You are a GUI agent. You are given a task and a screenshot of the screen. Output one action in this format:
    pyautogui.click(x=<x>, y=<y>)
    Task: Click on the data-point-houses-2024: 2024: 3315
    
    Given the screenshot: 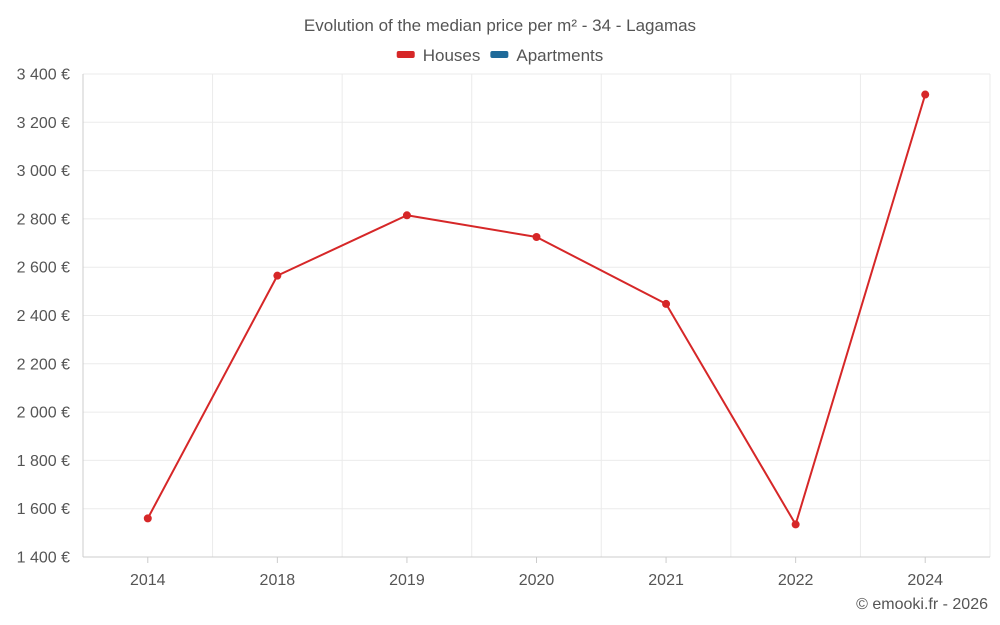 What is the action you would take?
    pyautogui.click(x=925, y=94)
    